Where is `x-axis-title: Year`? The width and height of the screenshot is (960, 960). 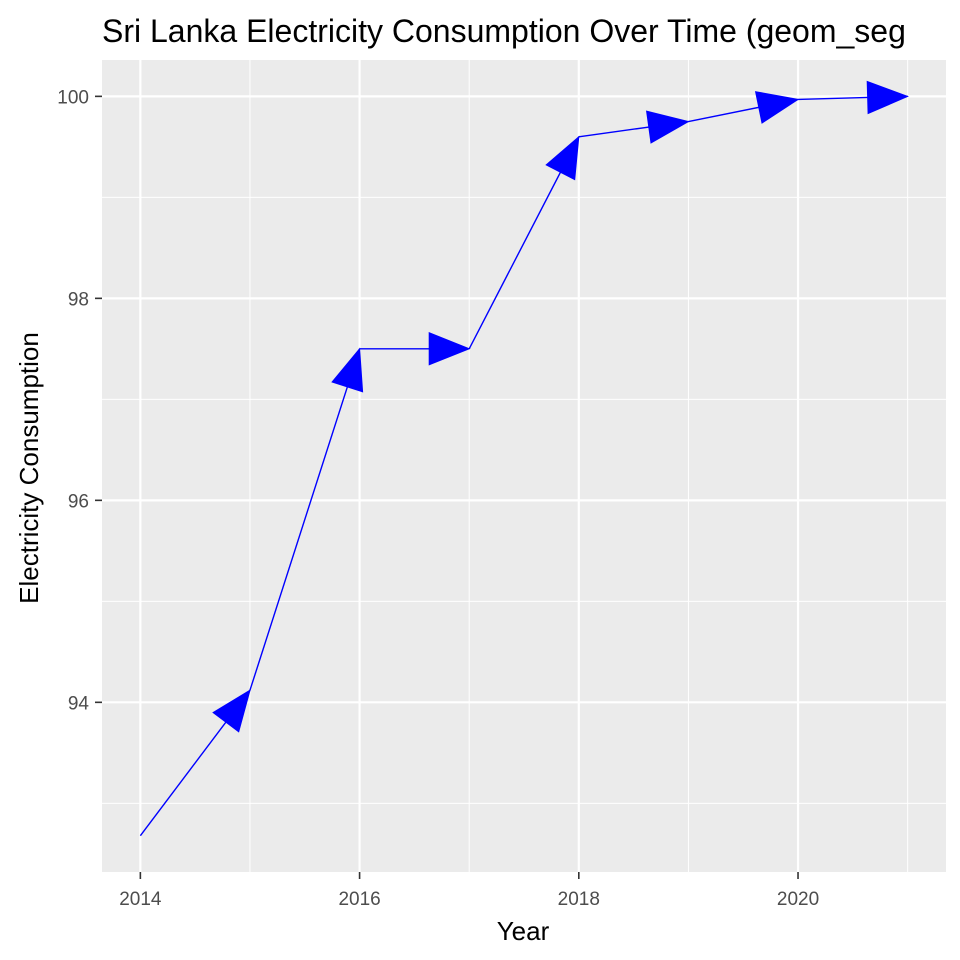 x-axis-title: Year is located at coordinates (523, 931).